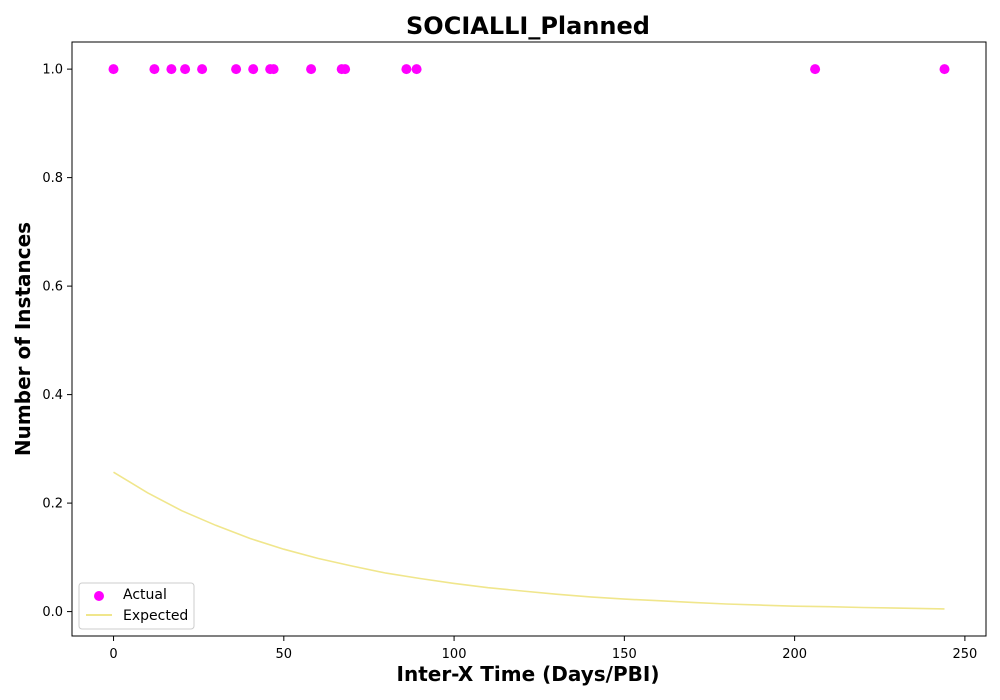  What do you see at coordinates (145, 595) in the screenshot?
I see `legend-label-actual: Actual` at bounding box center [145, 595].